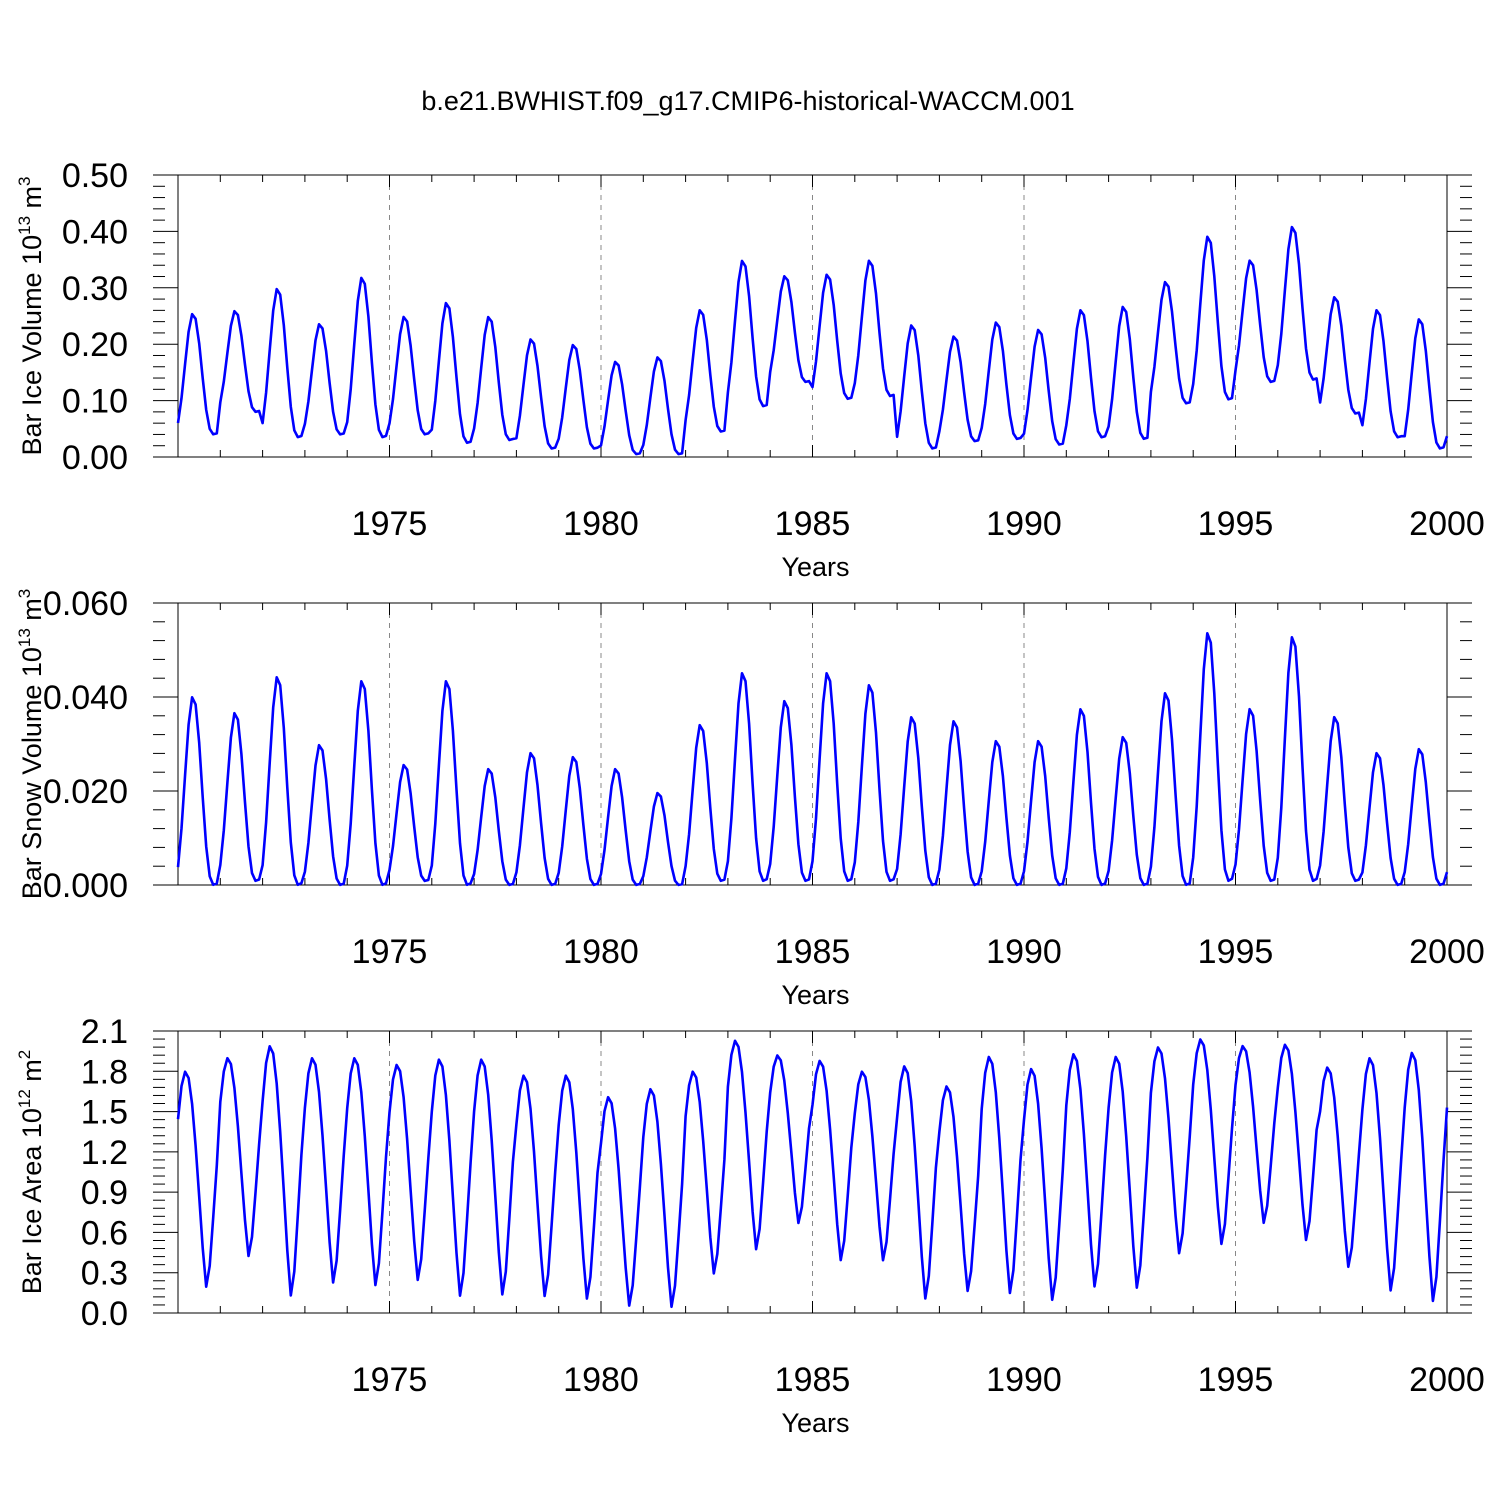 The image size is (1500, 1500). I want to click on ice-volume-xtick-label: 1980, so click(601, 524).